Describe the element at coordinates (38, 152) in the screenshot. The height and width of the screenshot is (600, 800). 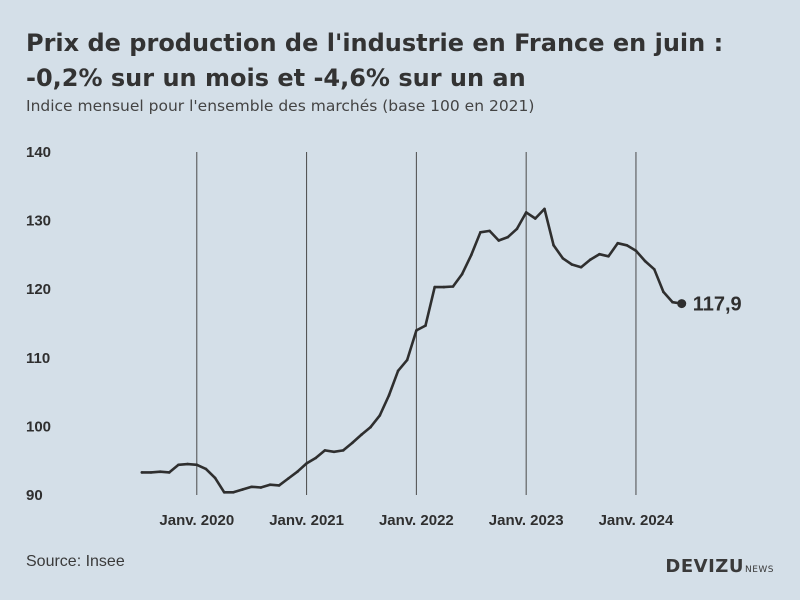
I see `y-tick-label: 140` at that location.